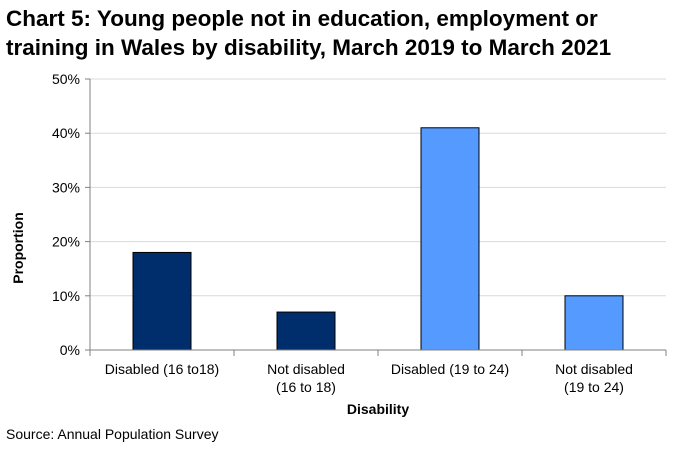  I want to click on x-tick-label: Disabled (19 to 24), so click(450, 369).